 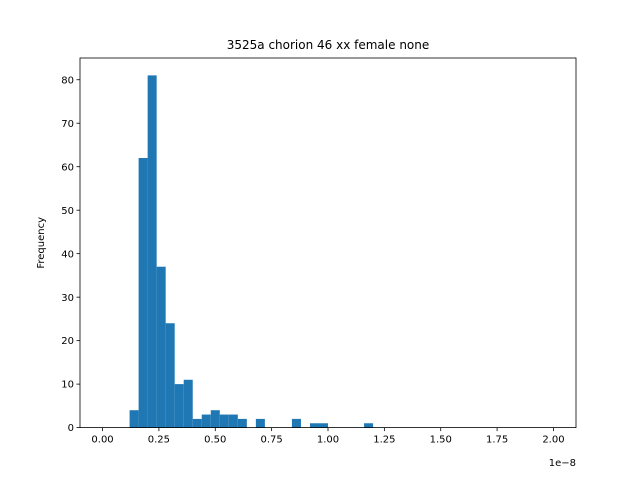 What do you see at coordinates (67, 298) in the screenshot?
I see `y-tick-label: 30` at bounding box center [67, 298].